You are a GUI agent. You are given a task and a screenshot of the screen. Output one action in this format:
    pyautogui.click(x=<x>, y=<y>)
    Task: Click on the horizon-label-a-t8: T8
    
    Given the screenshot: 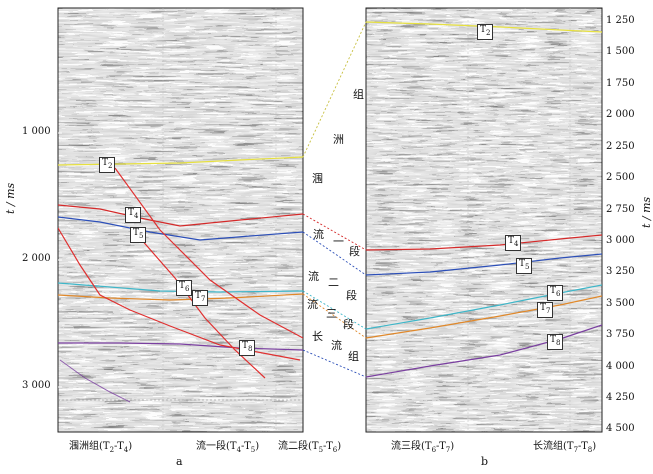 What is the action you would take?
    pyautogui.click(x=247, y=348)
    